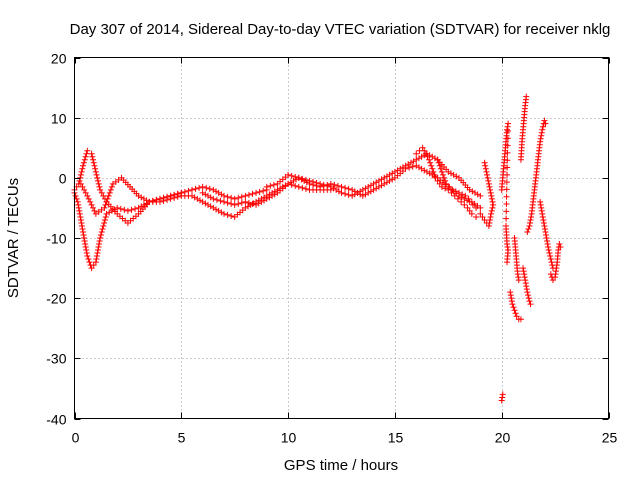 The image size is (640, 480). Describe the element at coordinates (76, 438) in the screenshot. I see `x-tick-label: 0` at that location.